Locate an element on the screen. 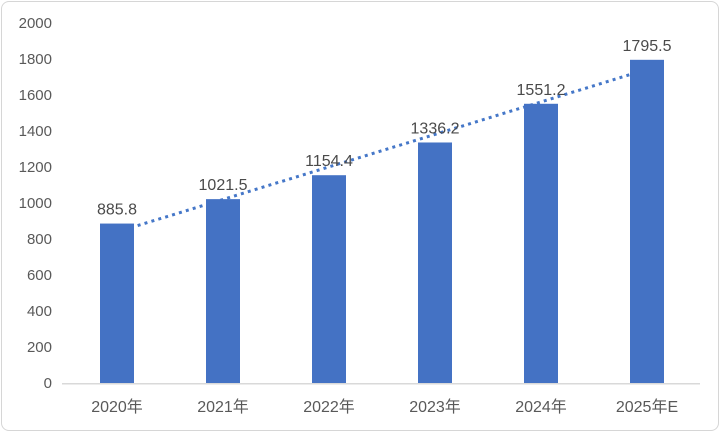 This screenshot has height=434, width=722. y-axis-tick-label: 1600 is located at coordinates (35, 95).